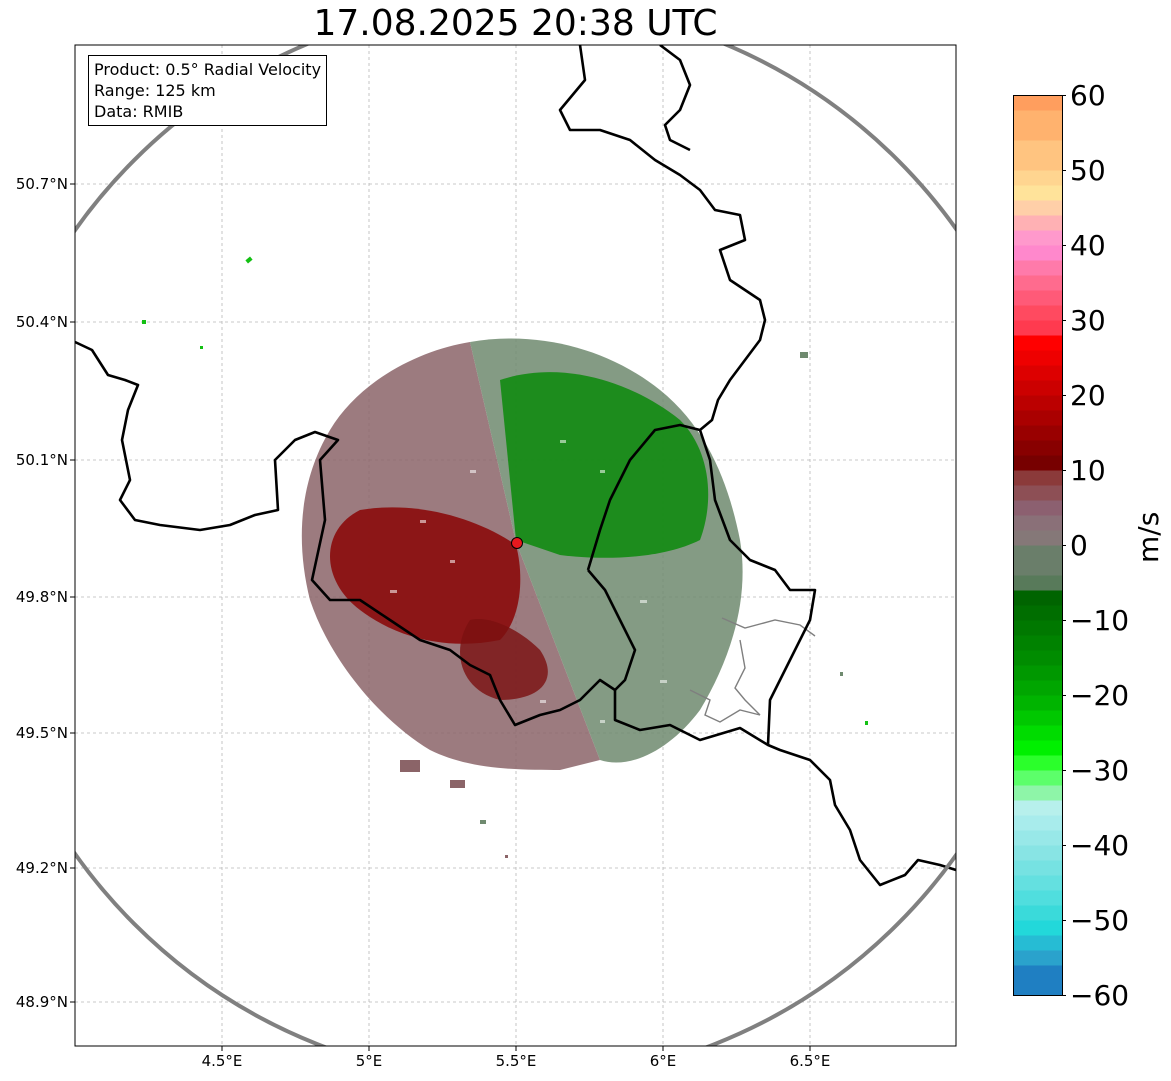 Image resolution: width=1171 pixels, height=1081 pixels. Describe the element at coordinates (1088, 170) in the screenshot. I see `colorbar-tick-label: 50` at that location.